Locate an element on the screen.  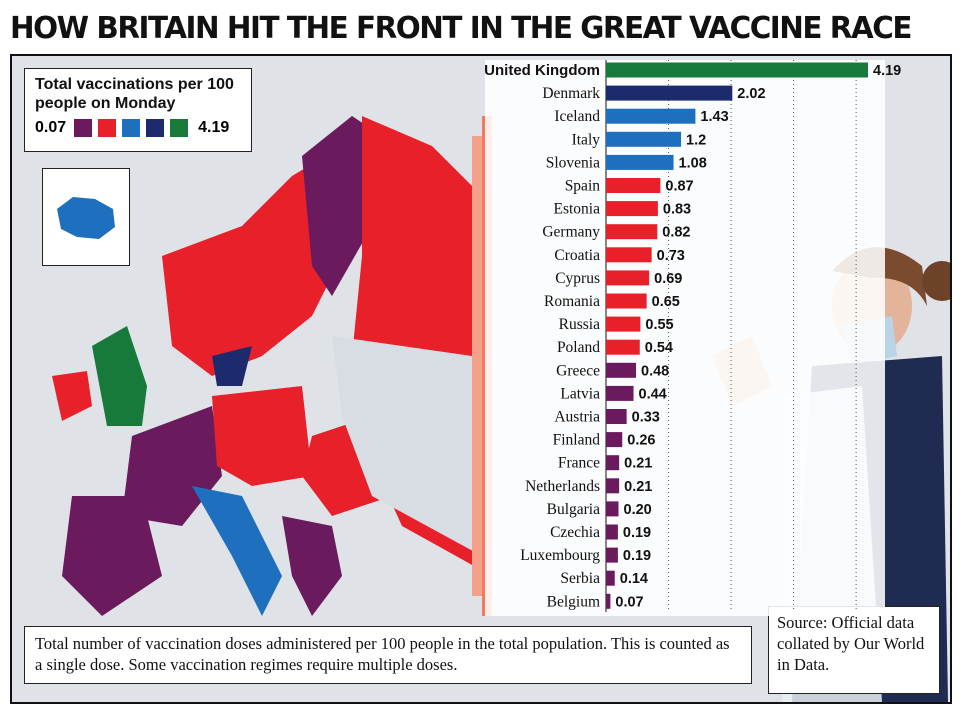
bar-netherlands is located at coordinates (613, 486).